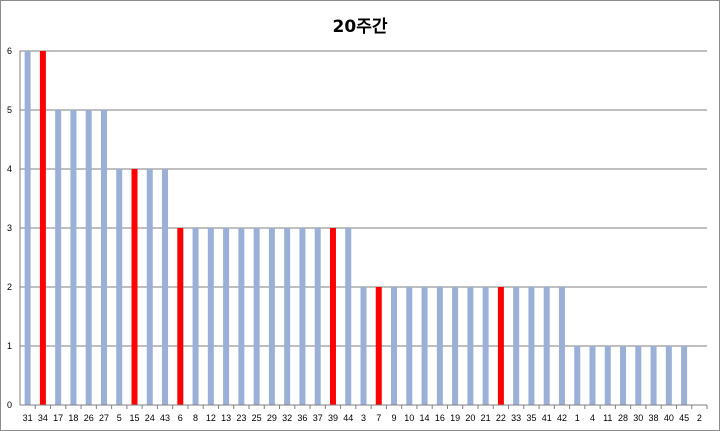  What do you see at coordinates (562, 418) in the screenshot?
I see `x-tick-label: 42` at bounding box center [562, 418].